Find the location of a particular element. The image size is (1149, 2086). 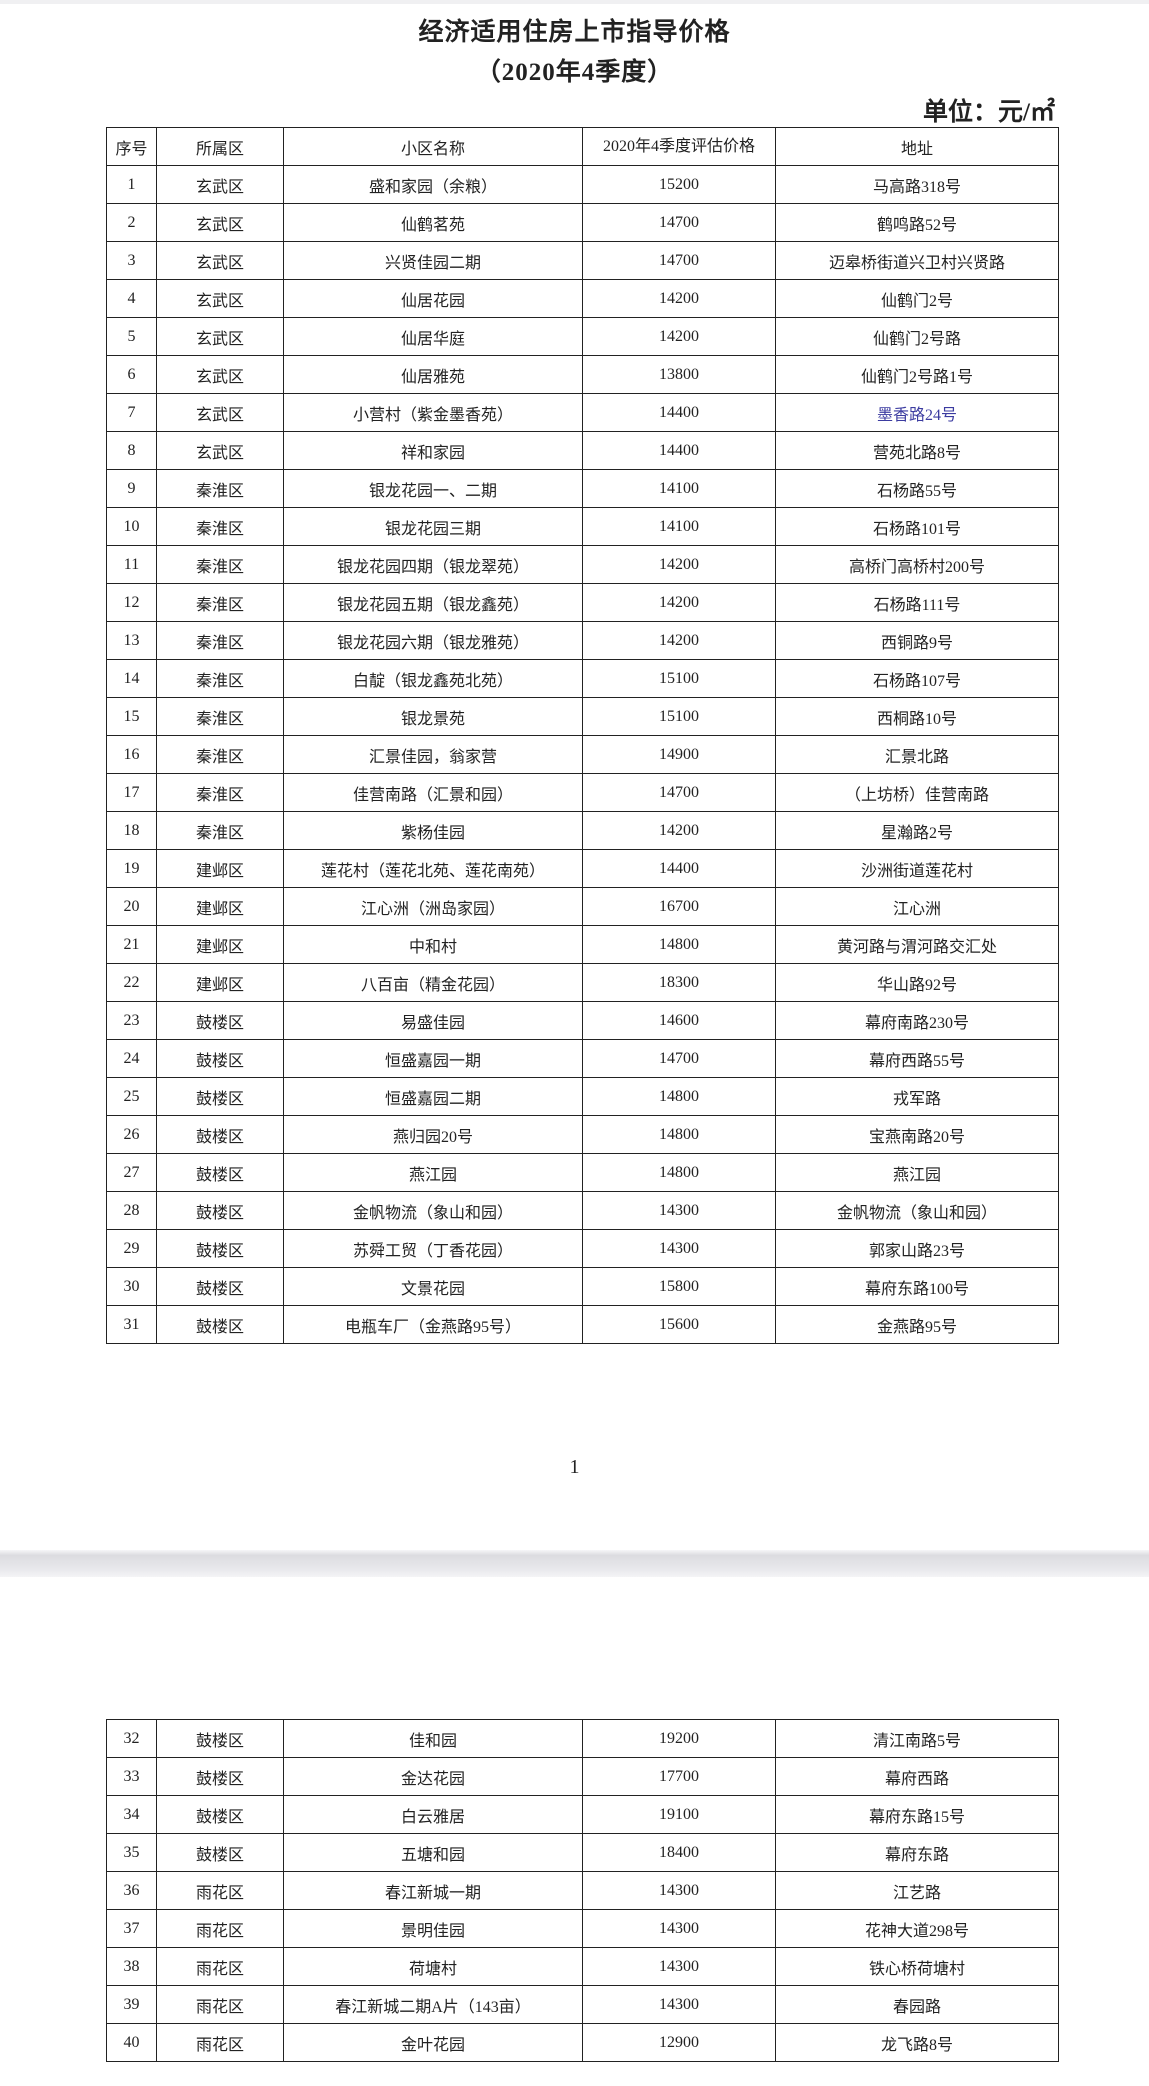

cell-address: 幕府东路15号 is located at coordinates (917, 1814).